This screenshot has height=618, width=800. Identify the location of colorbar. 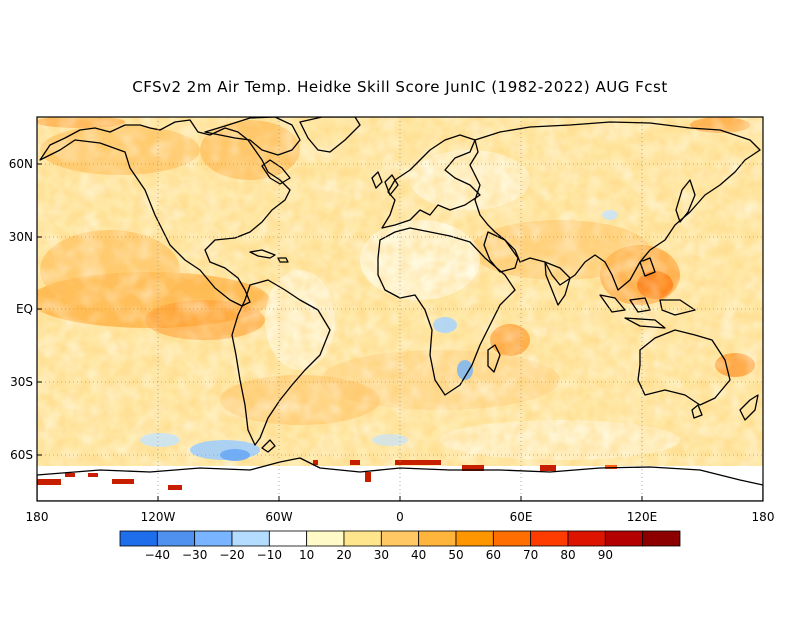
(400, 538).